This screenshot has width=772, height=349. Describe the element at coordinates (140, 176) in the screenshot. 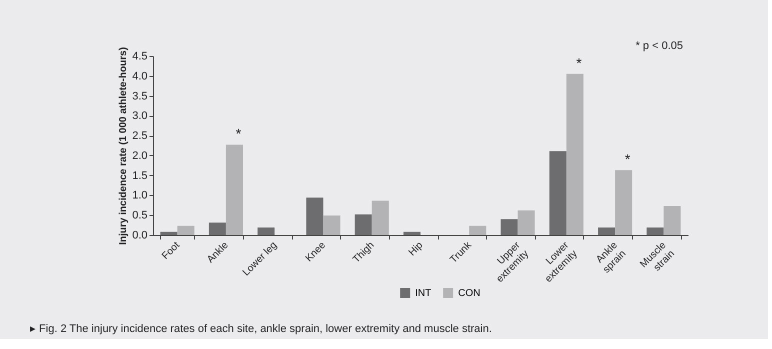

I see `y-tick-label: 1.5` at that location.